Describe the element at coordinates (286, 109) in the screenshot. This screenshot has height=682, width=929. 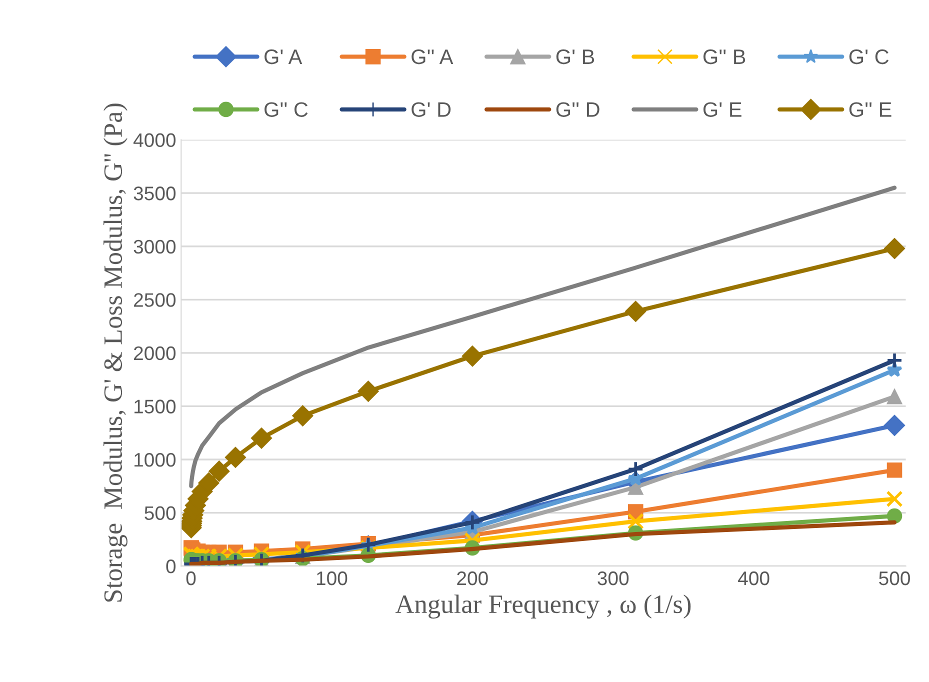
I see `legend-label: G'' C` at that location.